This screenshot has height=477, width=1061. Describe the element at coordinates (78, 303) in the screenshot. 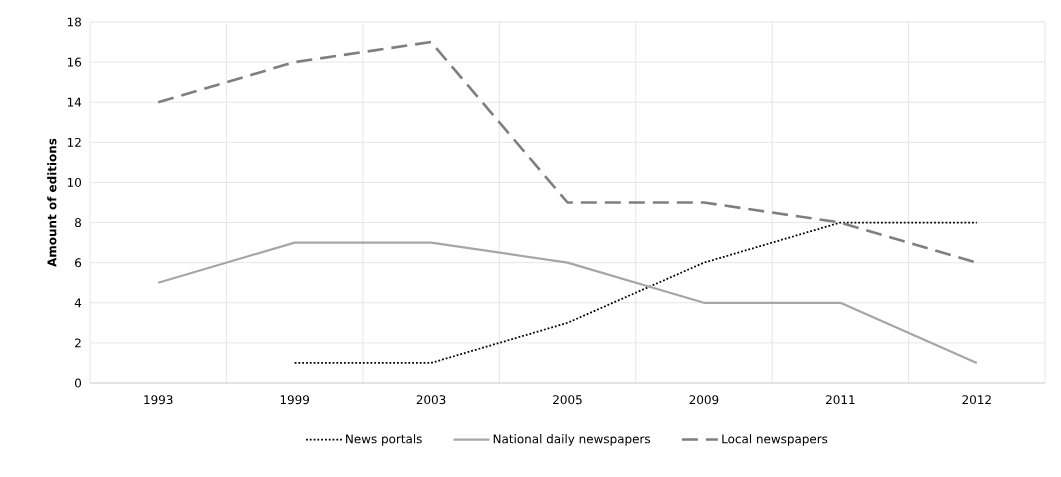

I see `y-tick-label: 4` at that location.